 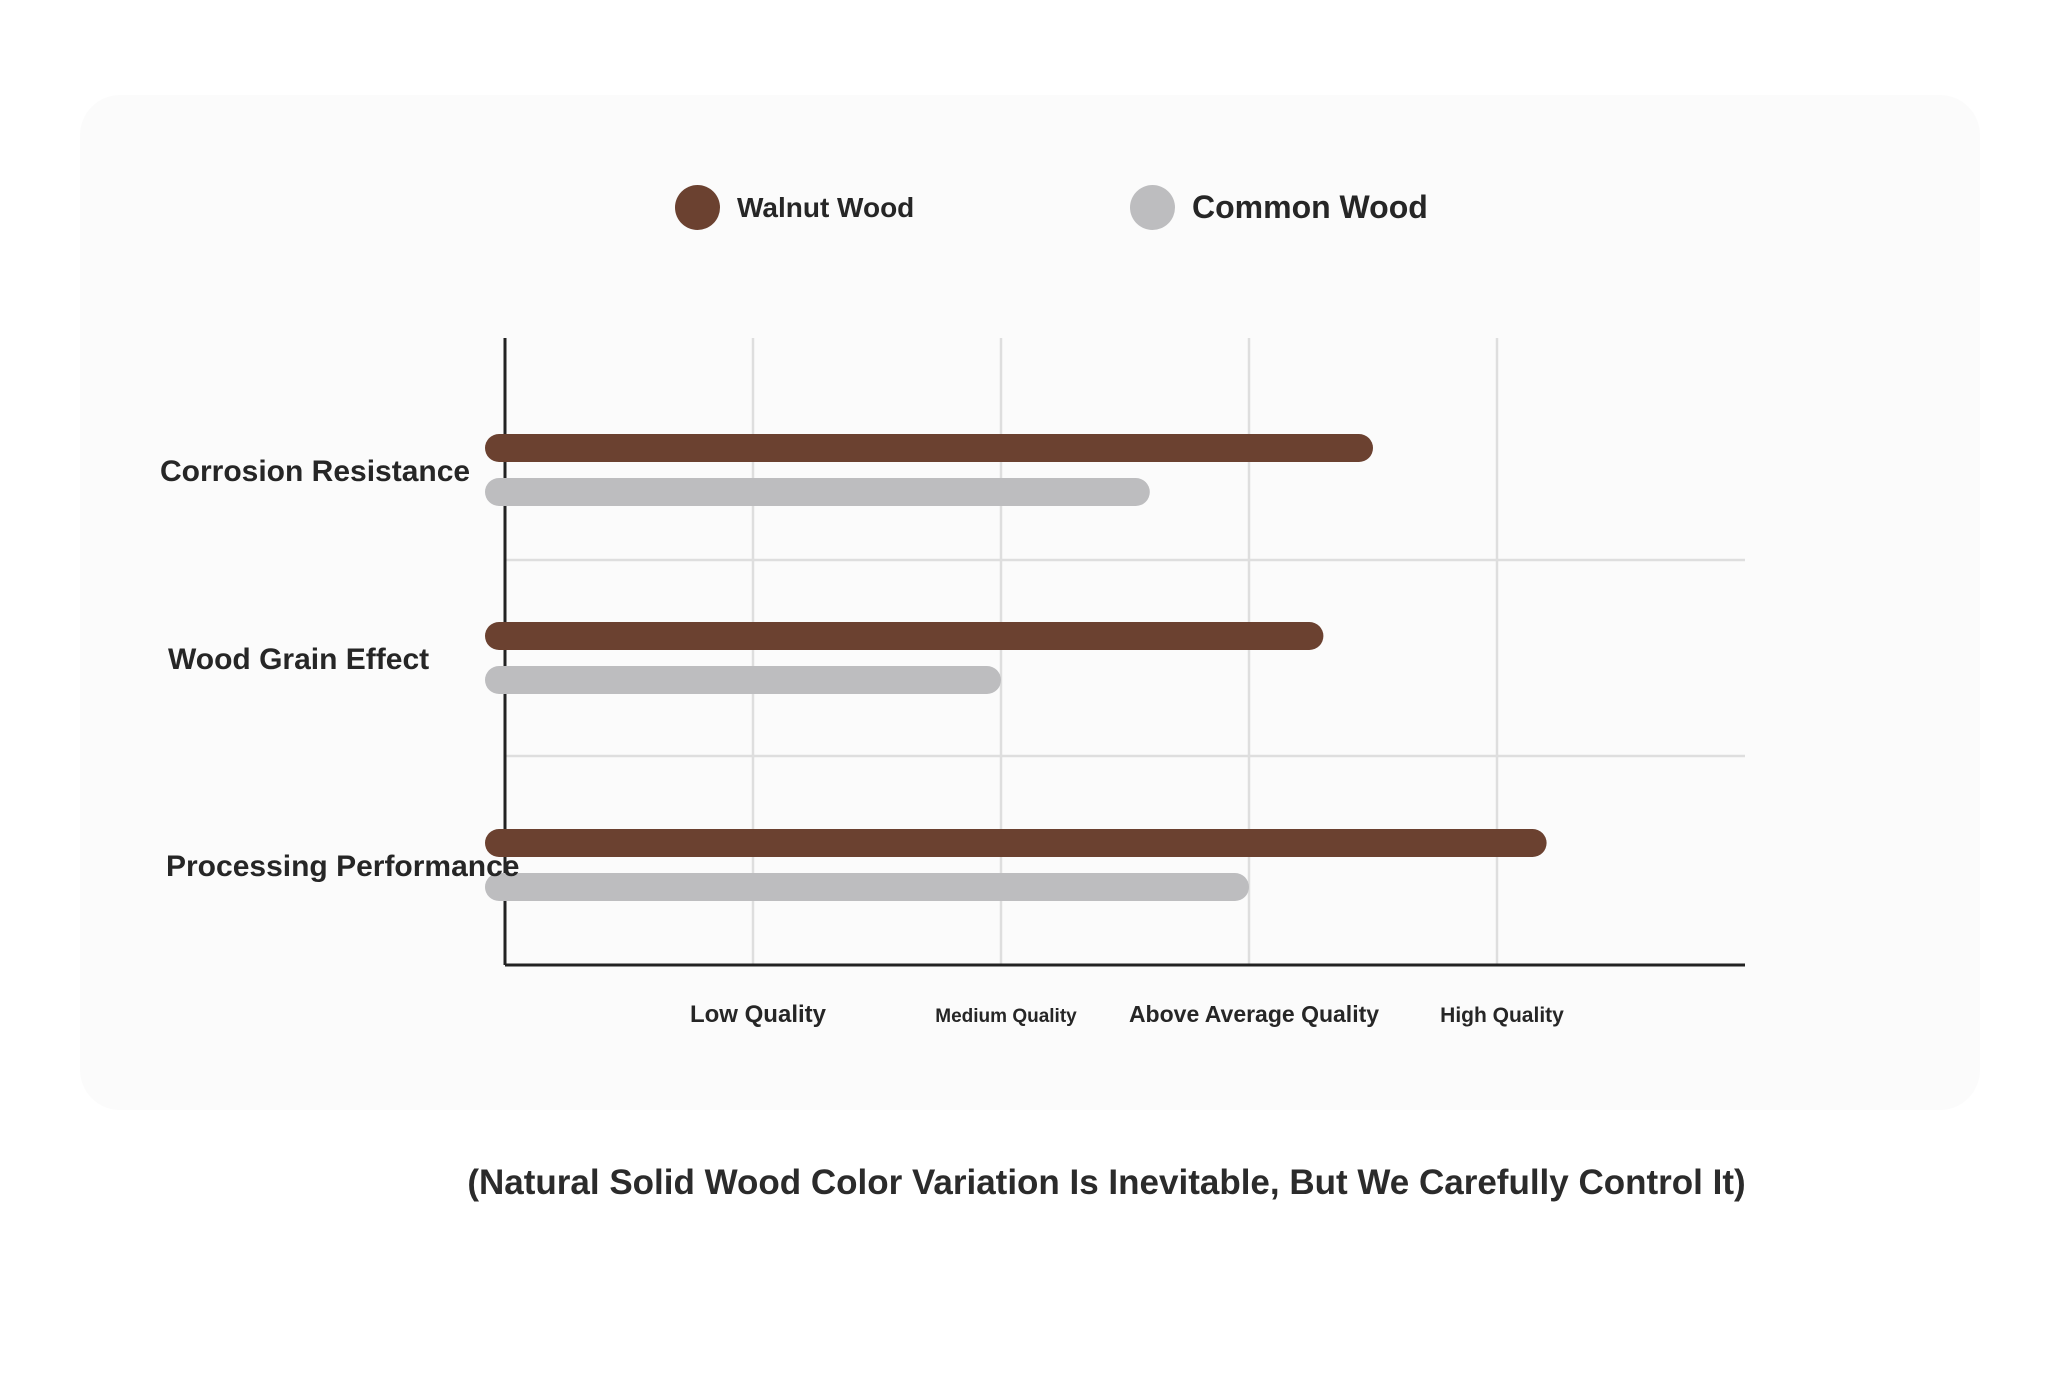 I want to click on legend-swatch-walnut, so click(x=697, y=207).